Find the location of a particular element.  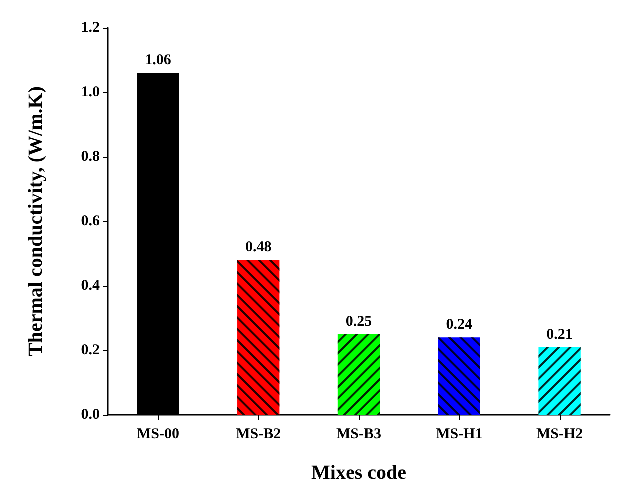

x-tick-label: MS-00 is located at coordinates (158, 434).